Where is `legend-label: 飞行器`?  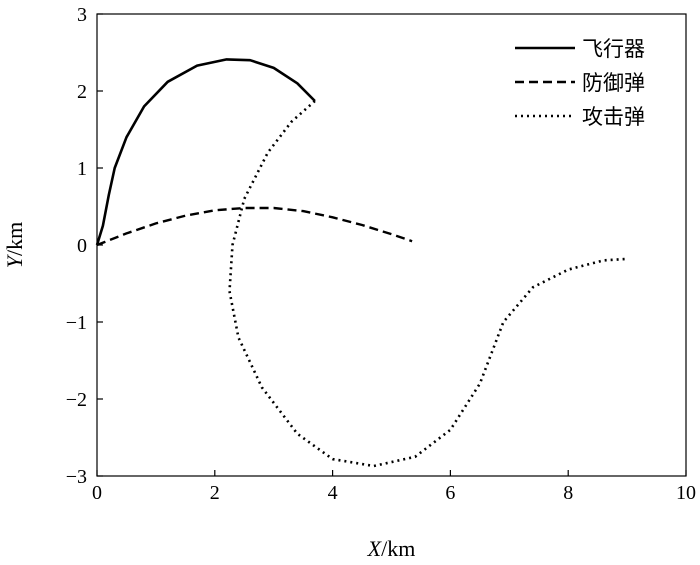
legend-label: 飞行器 is located at coordinates (613, 49).